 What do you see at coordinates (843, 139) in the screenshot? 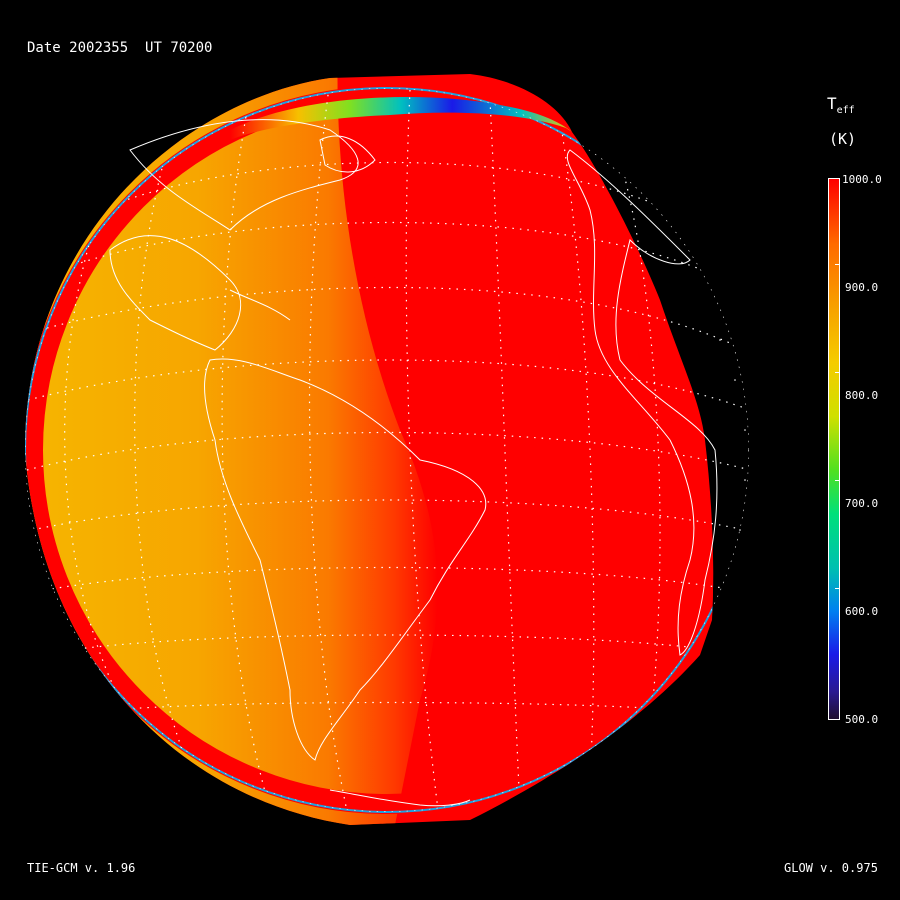
I see `colorbar-unit: (K)` at bounding box center [843, 139].